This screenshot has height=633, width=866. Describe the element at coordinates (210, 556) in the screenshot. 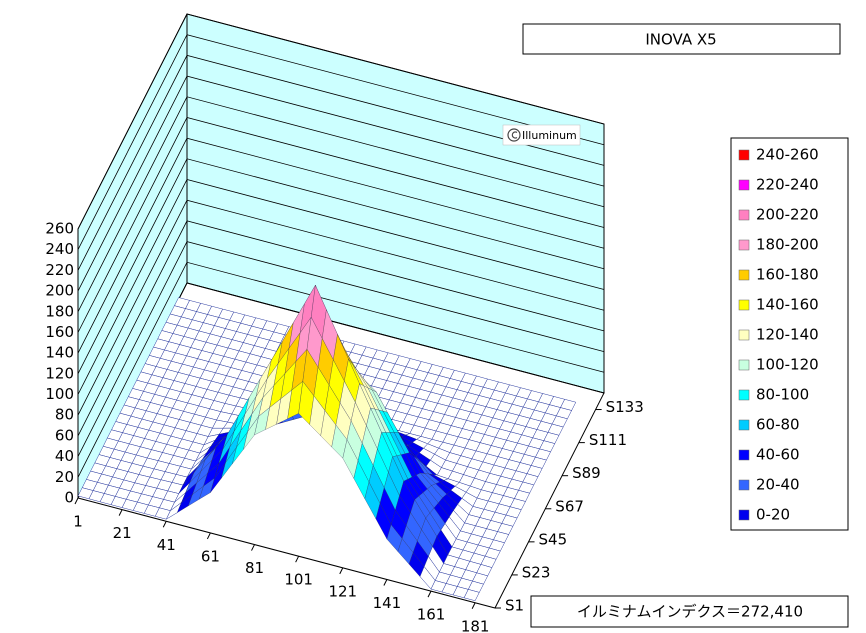

I see `x-tick-label: 61` at that location.